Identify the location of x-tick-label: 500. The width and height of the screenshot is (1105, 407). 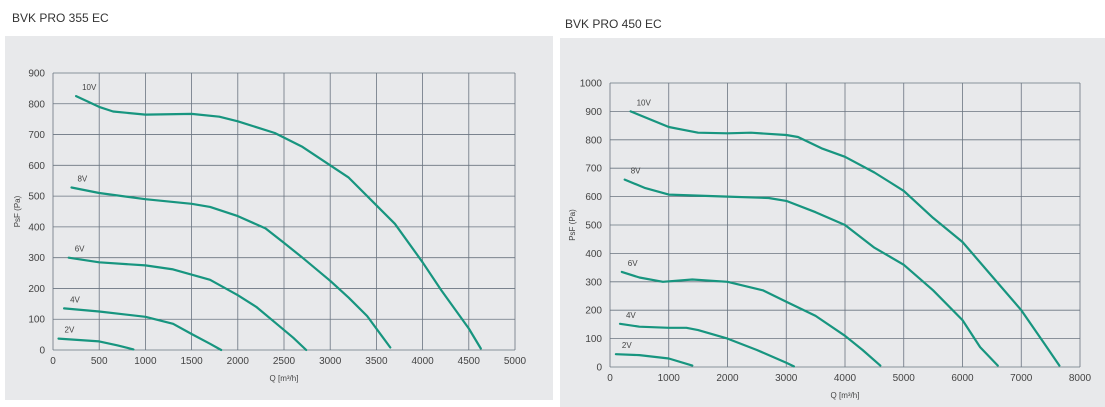
(99, 361).